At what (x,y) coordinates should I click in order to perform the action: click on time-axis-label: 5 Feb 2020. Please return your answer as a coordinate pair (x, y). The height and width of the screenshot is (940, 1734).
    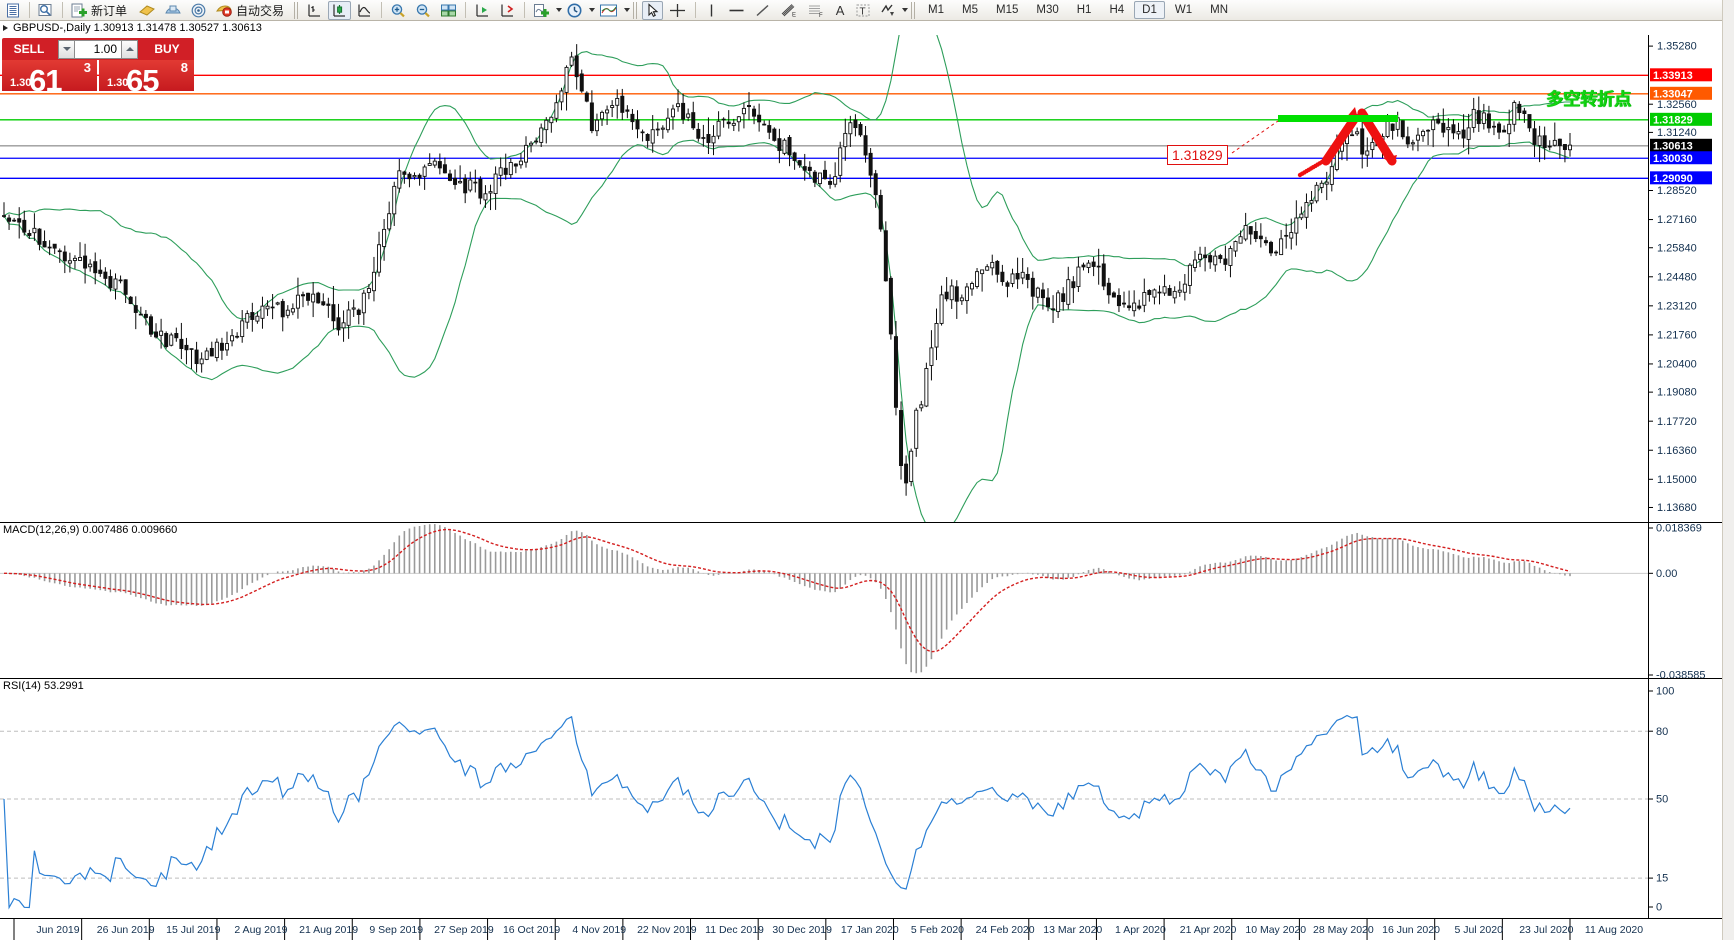
    Looking at the image, I should click on (937, 930).